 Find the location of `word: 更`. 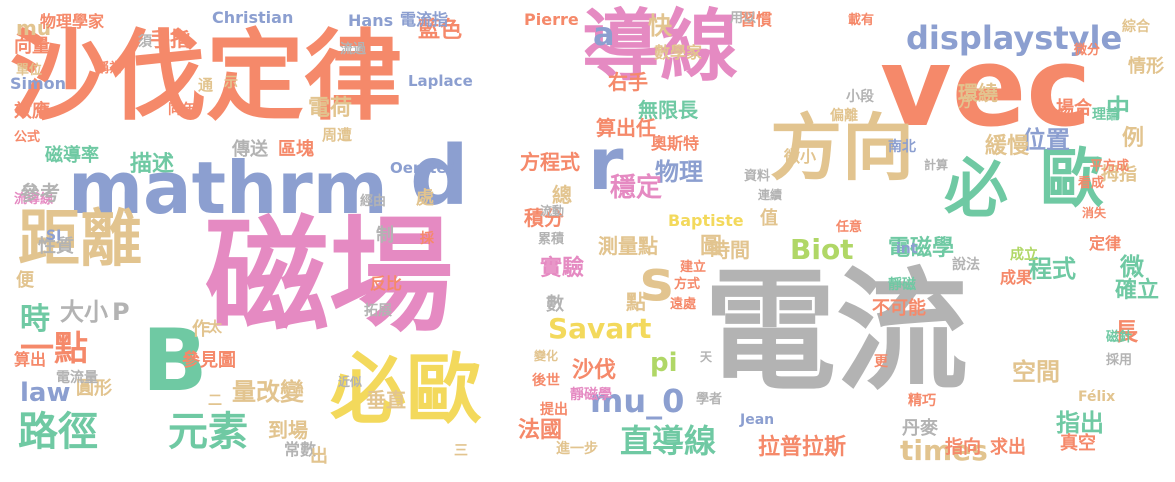

word: 更 is located at coordinates (881, 362).